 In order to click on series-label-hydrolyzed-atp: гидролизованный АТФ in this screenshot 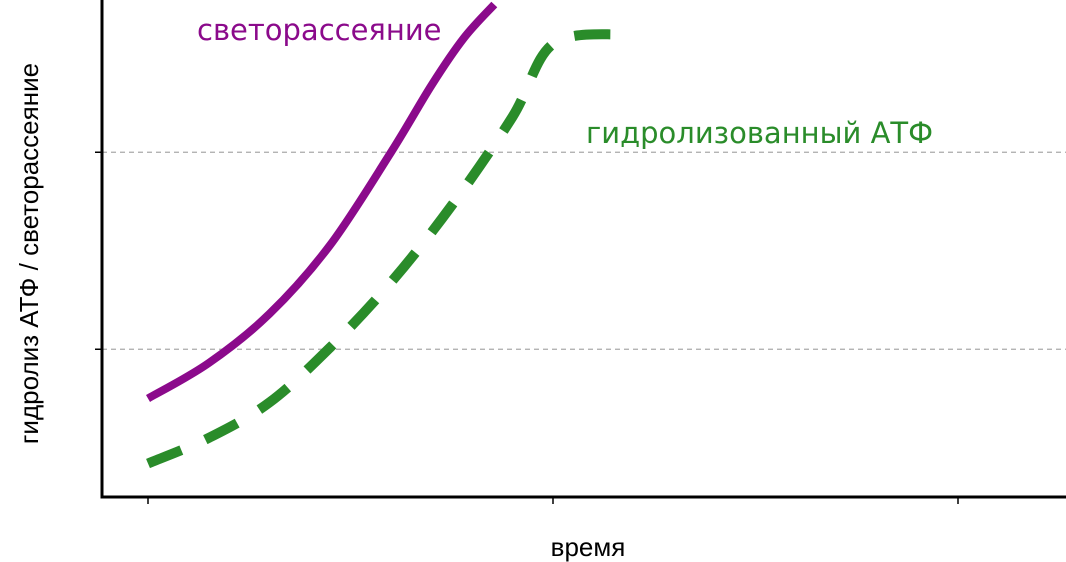, I will do `click(759, 133)`.